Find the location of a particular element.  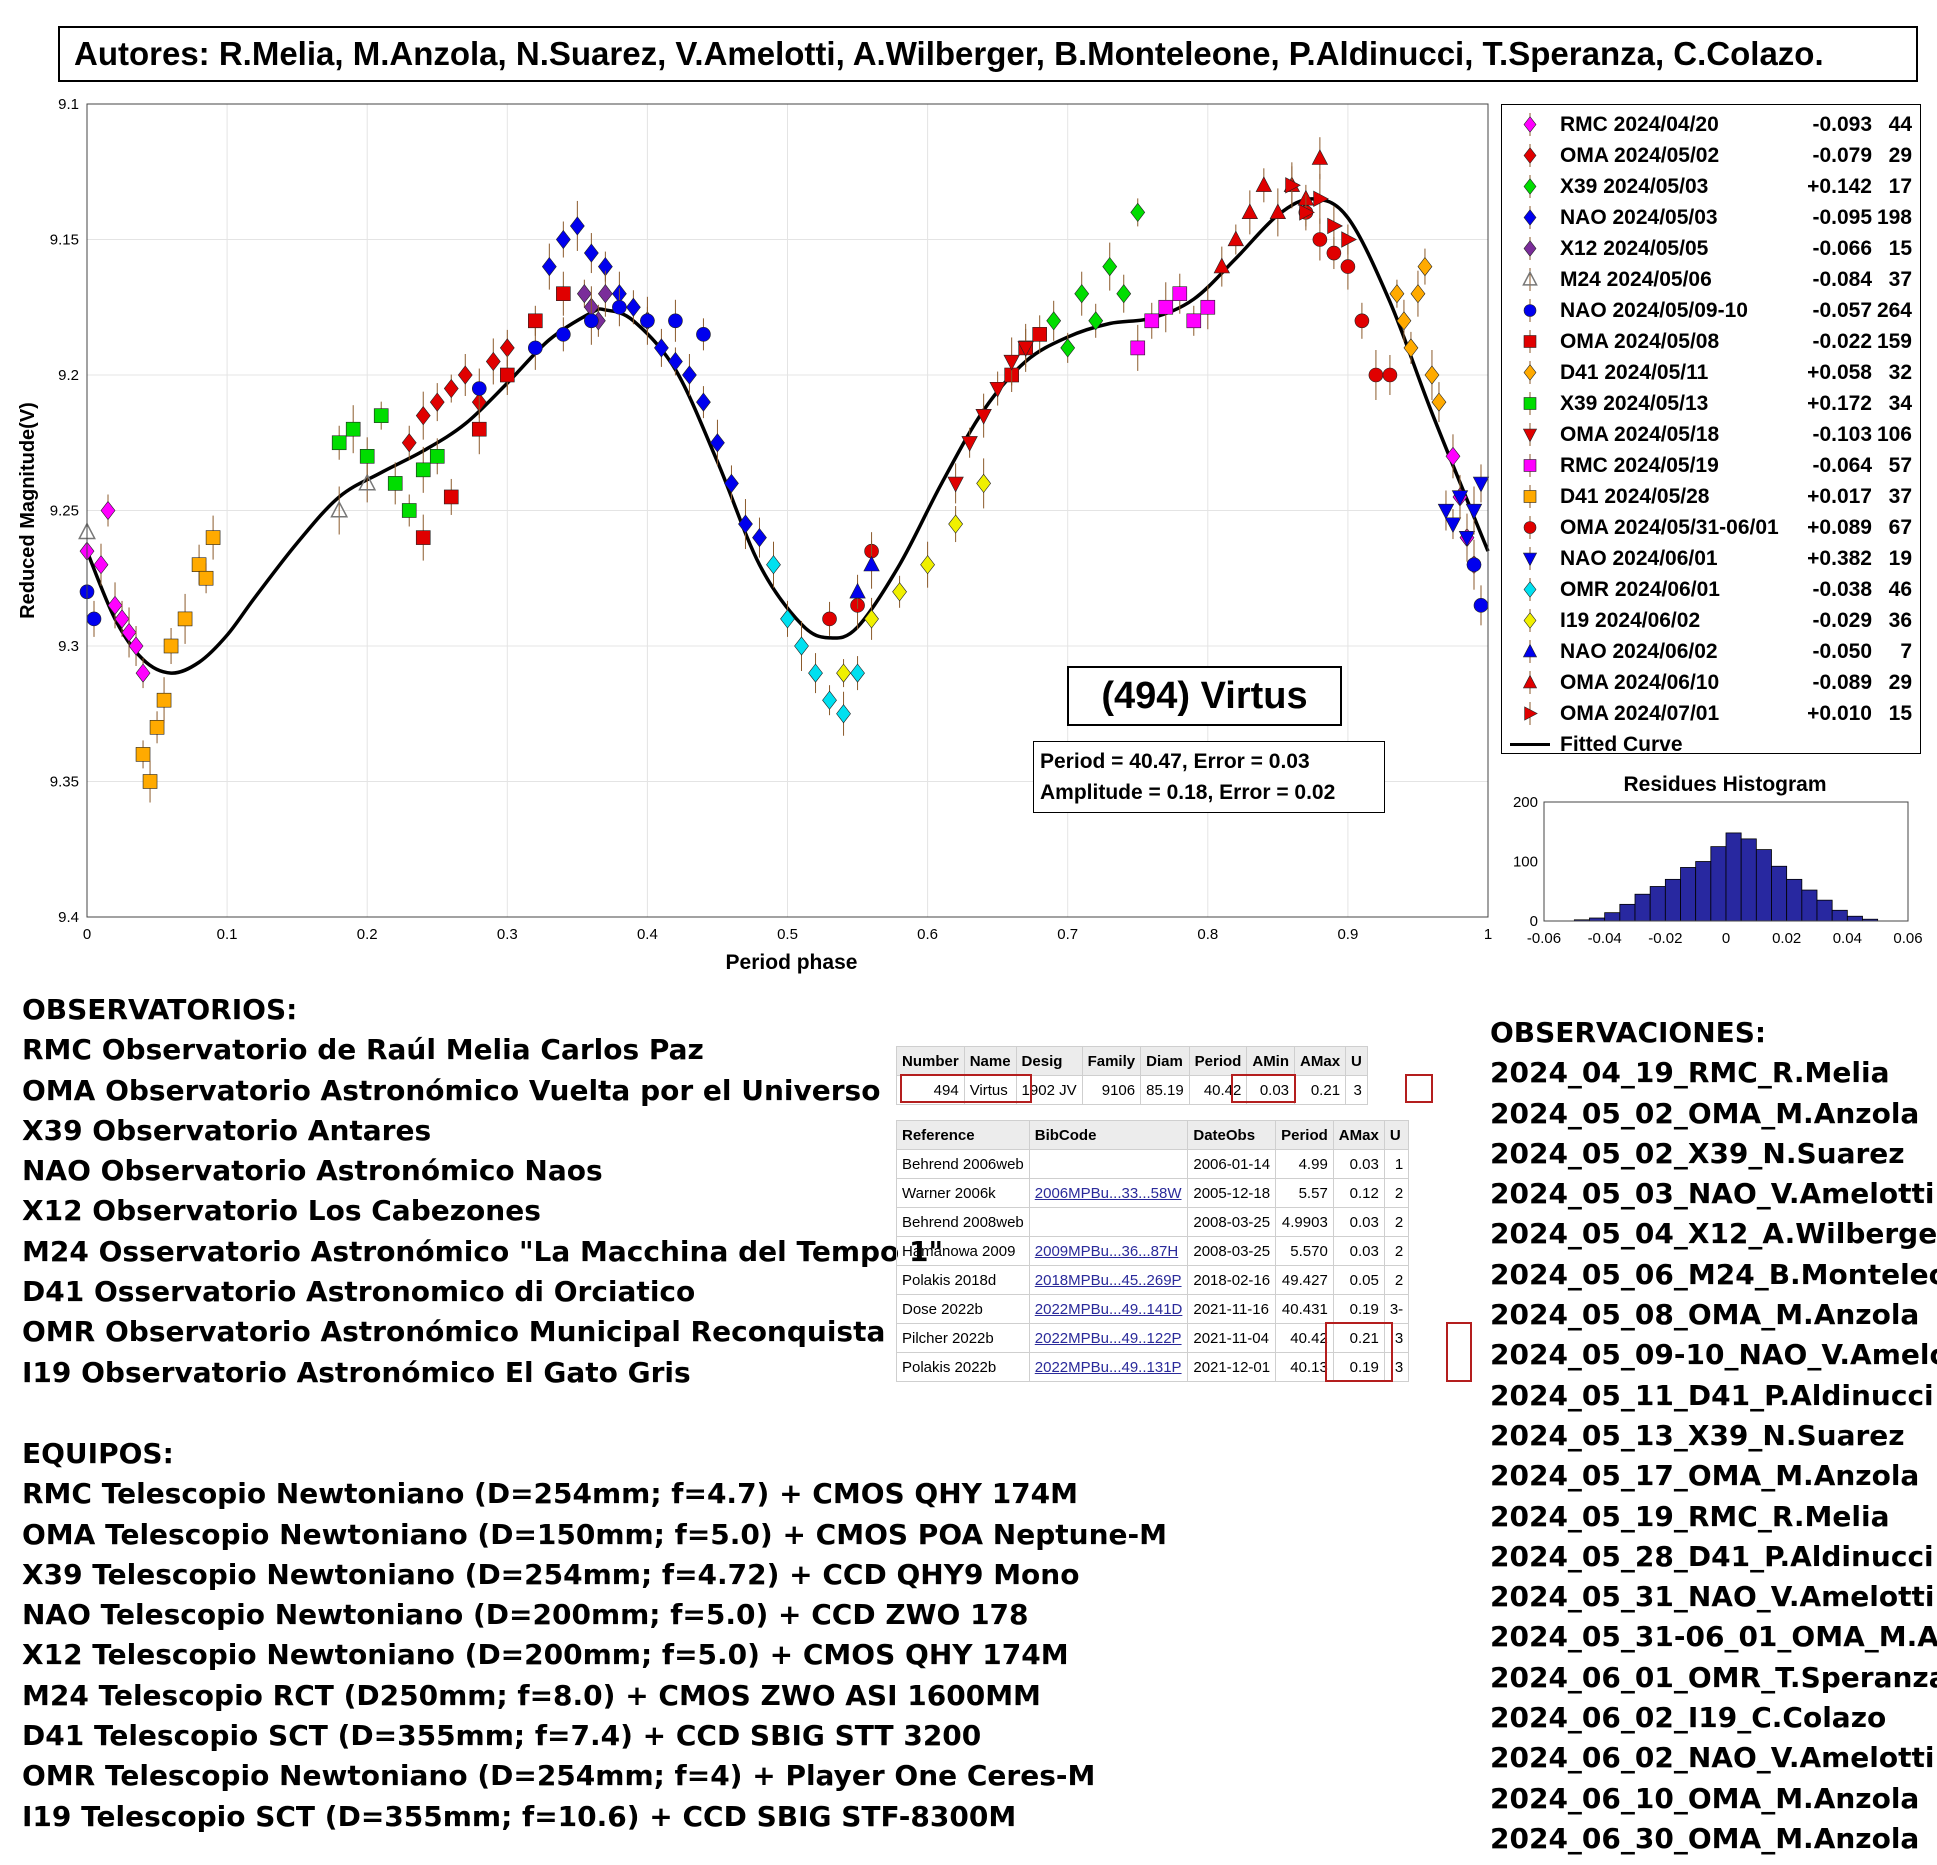

summary-column-header: Family is located at coordinates (1111, 1061).